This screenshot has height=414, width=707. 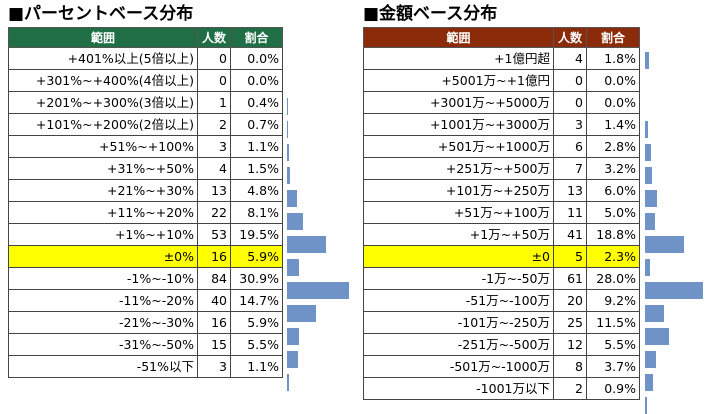 I want to click on share-cell: 0.4%, so click(x=256, y=102).